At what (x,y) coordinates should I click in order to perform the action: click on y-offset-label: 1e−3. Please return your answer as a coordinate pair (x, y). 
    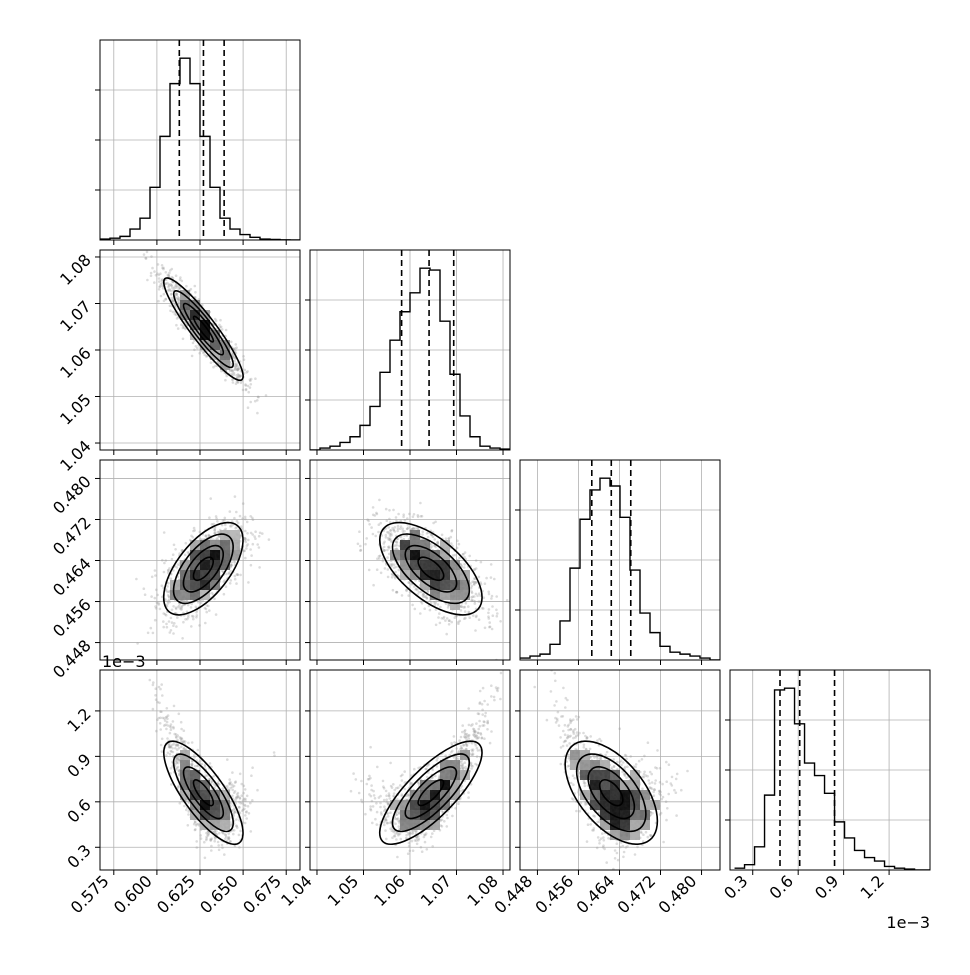
    Looking at the image, I should click on (124, 661).